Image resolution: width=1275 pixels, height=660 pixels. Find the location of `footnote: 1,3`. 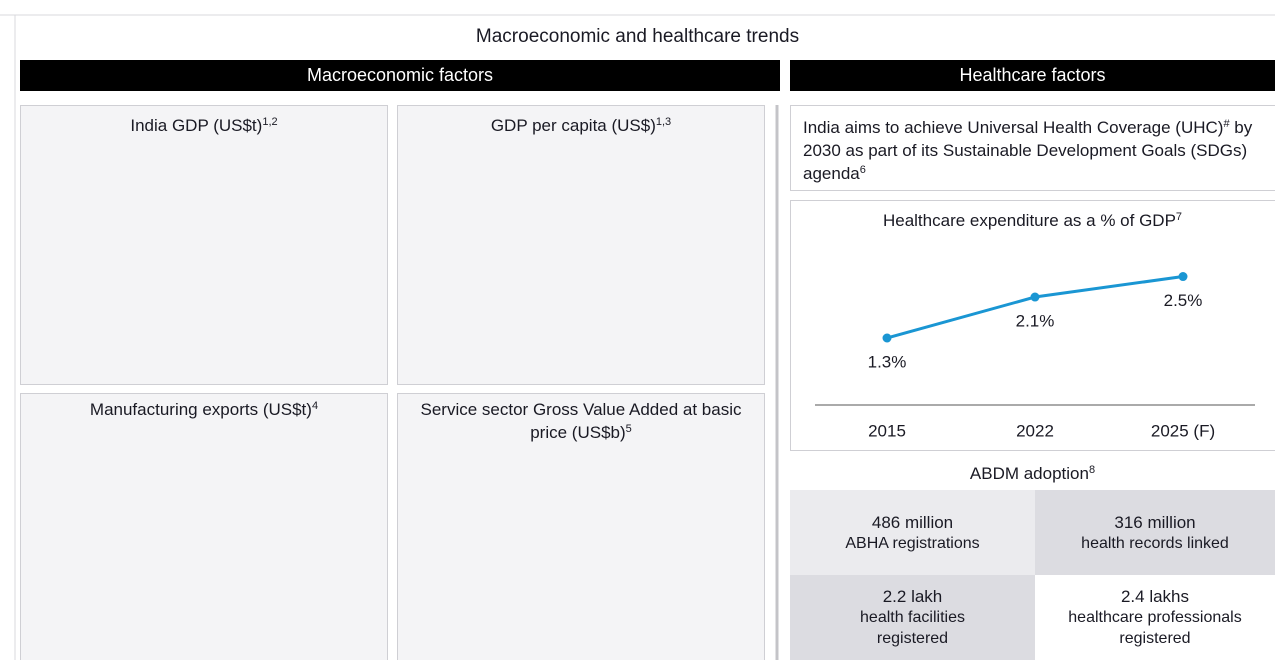

footnote: 1,3 is located at coordinates (663, 122).